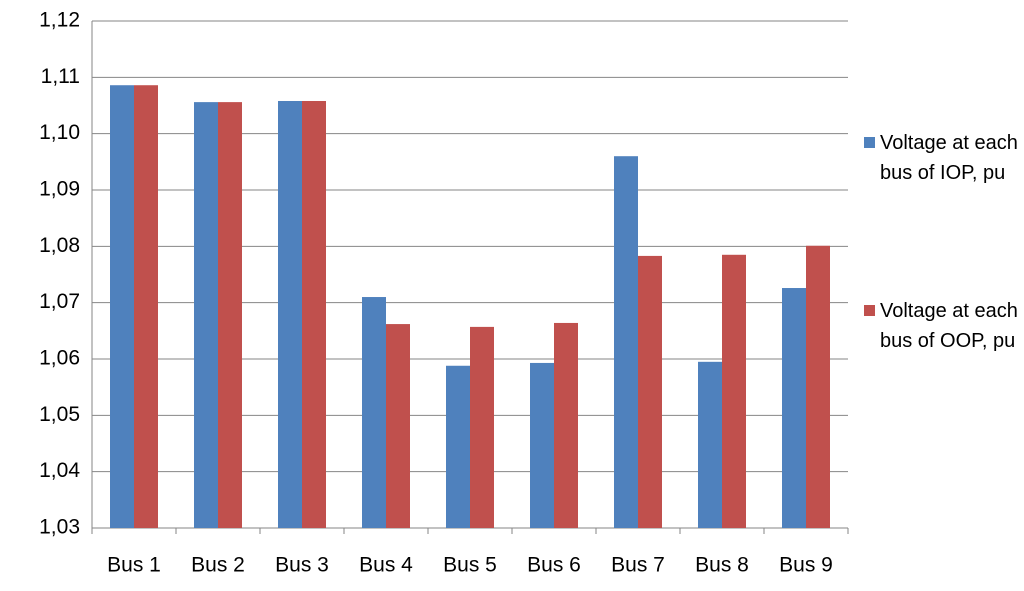  I want to click on legend-label: Voltage at each bus of IOP, pu, so click(949, 158).